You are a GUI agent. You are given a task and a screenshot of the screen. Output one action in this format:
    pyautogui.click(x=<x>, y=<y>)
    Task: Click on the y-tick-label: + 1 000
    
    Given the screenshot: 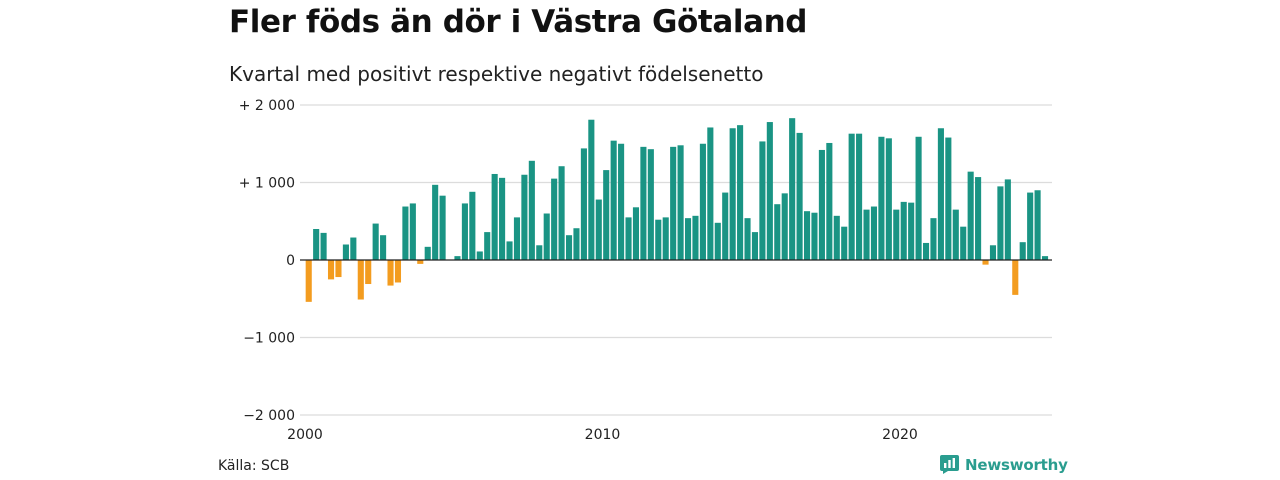 What is the action you would take?
    pyautogui.click(x=267, y=184)
    